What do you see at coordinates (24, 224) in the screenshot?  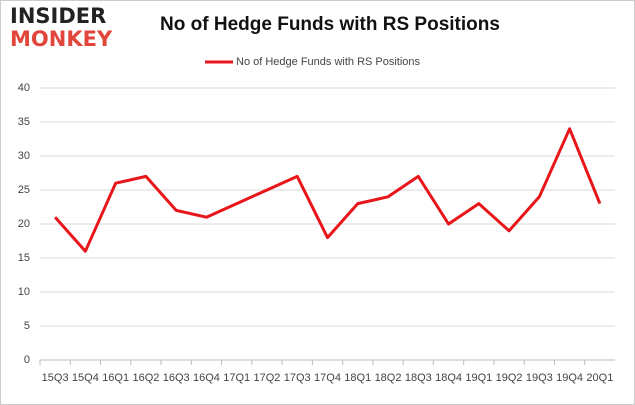 I see `y-tick-label: 20` at bounding box center [24, 224].